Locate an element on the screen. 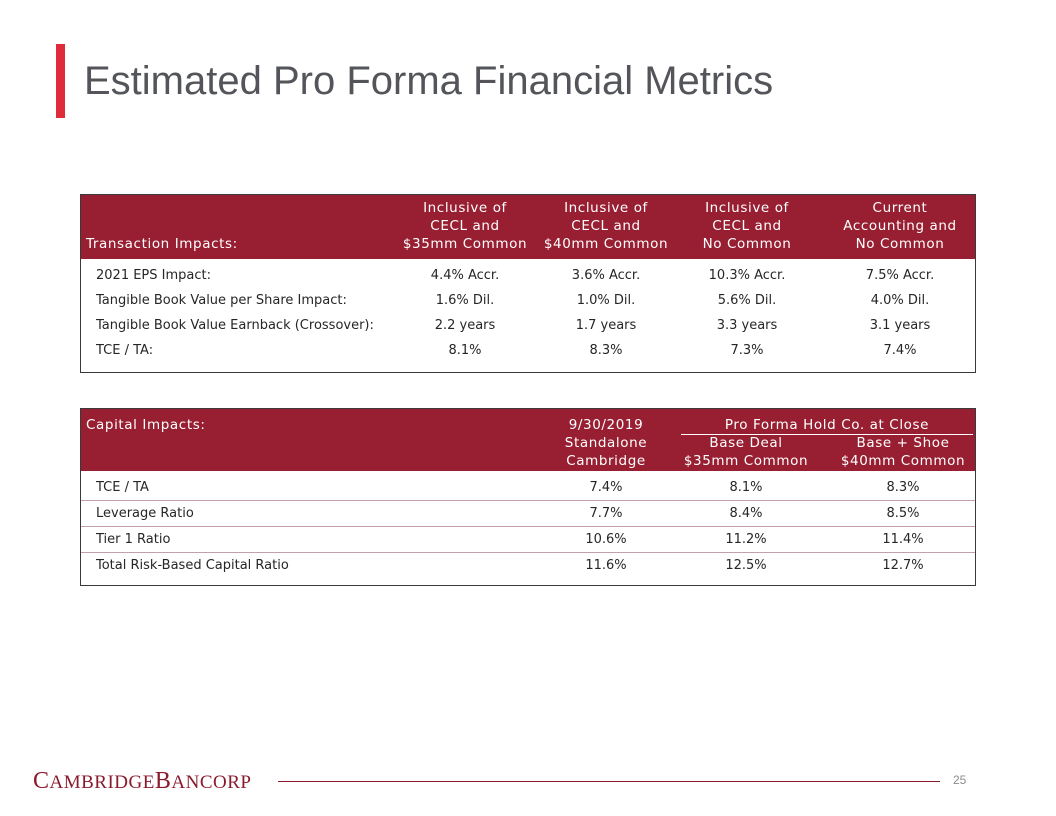  logo-word: ANCORP is located at coordinates (211, 782).